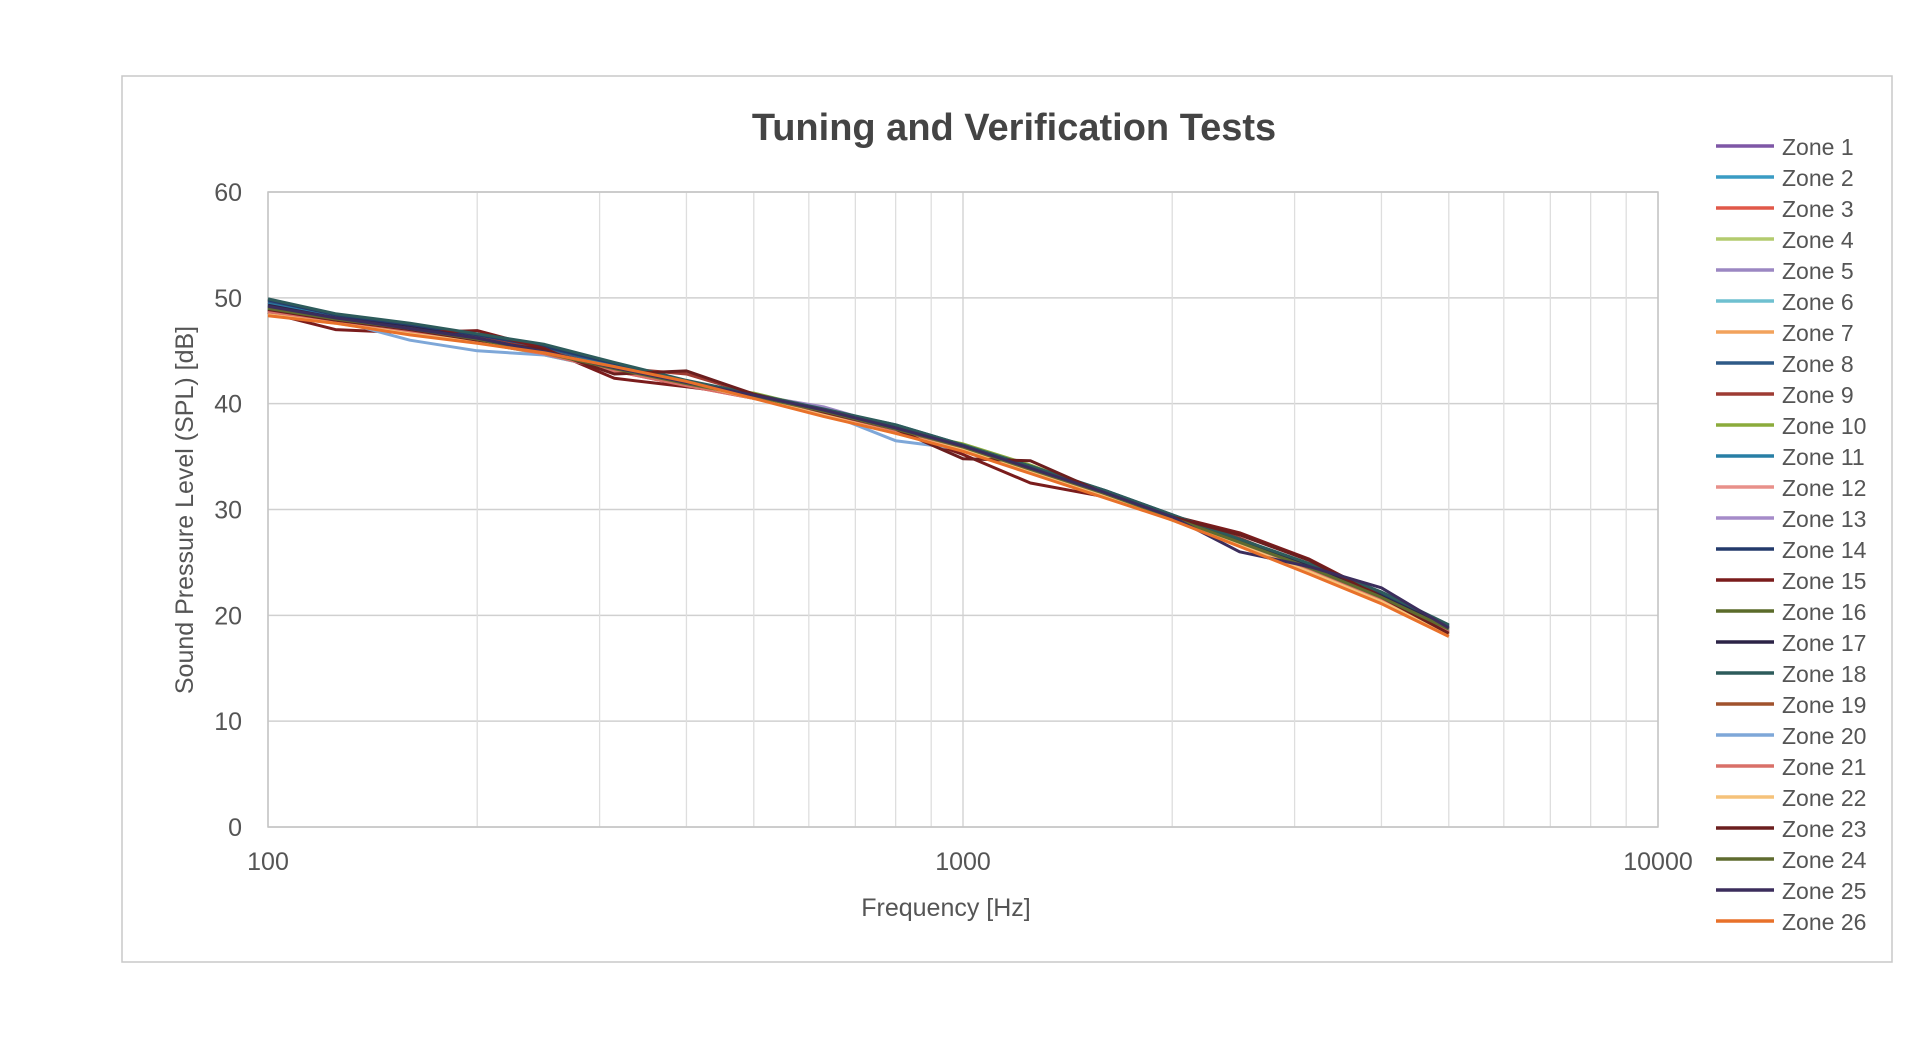  Describe the element at coordinates (228, 616) in the screenshot. I see `y-tick-label: 20` at that location.